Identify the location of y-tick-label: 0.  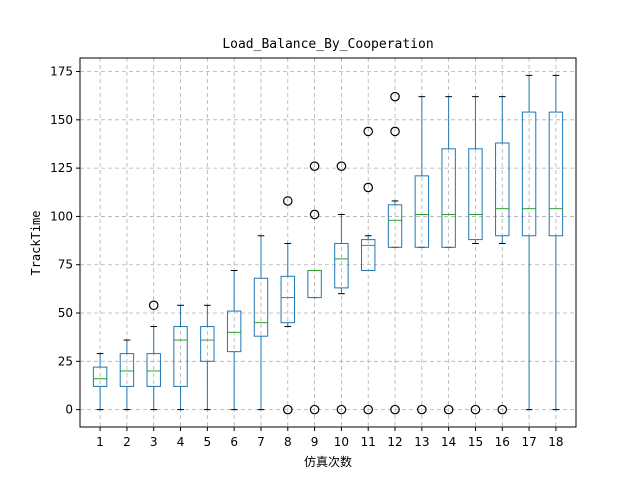
(69, 410).